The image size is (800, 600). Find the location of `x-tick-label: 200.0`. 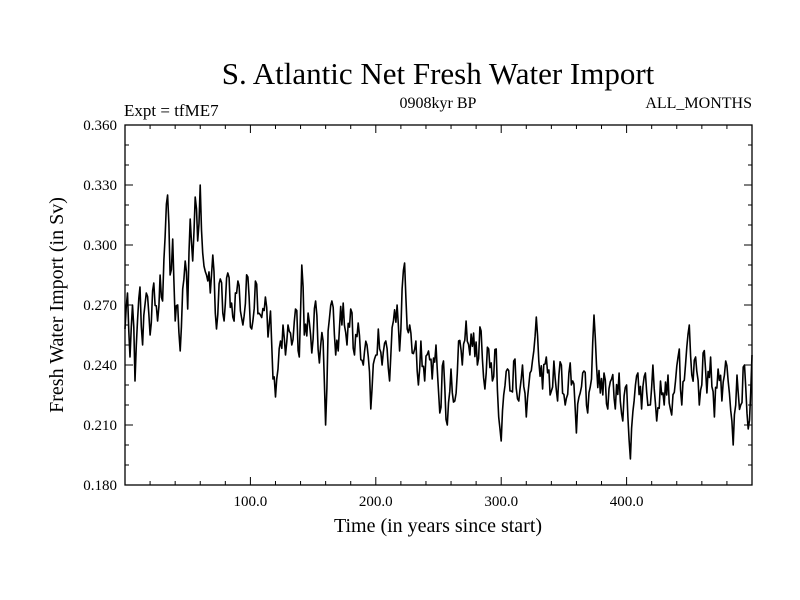

x-tick-label: 200.0 is located at coordinates (376, 502).